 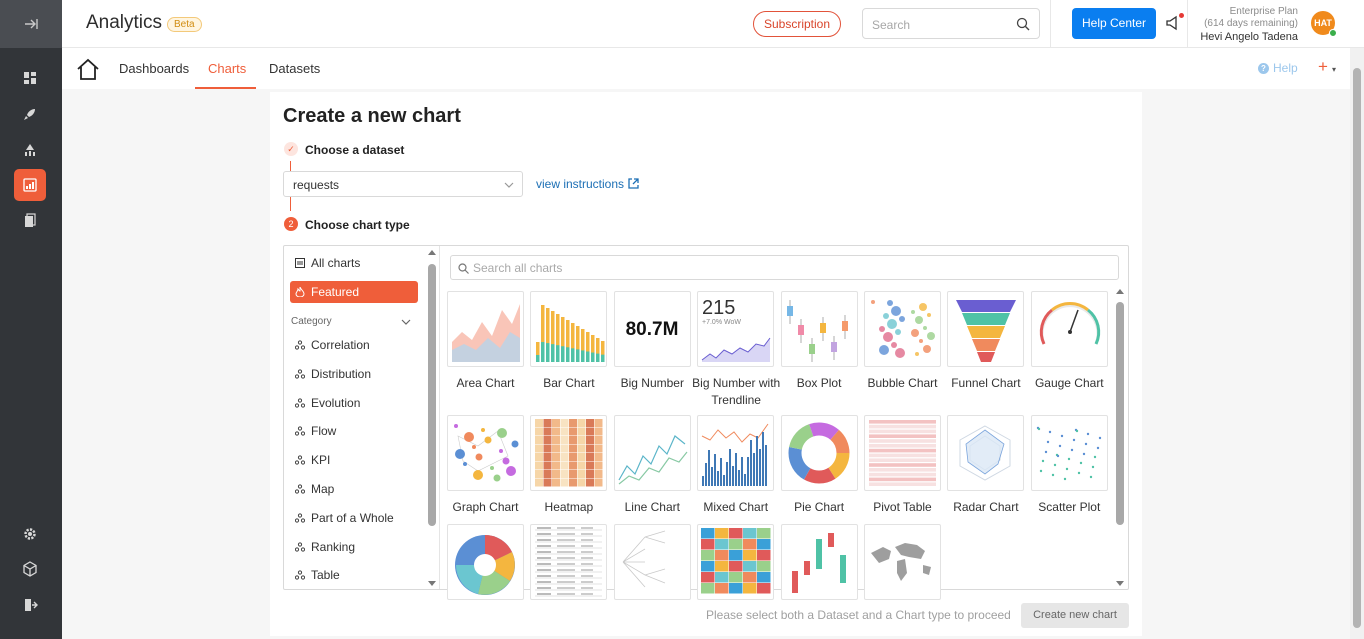 What do you see at coordinates (1249, 37) in the screenshot?
I see `user-name: Hevi Angelo Tadena` at bounding box center [1249, 37].